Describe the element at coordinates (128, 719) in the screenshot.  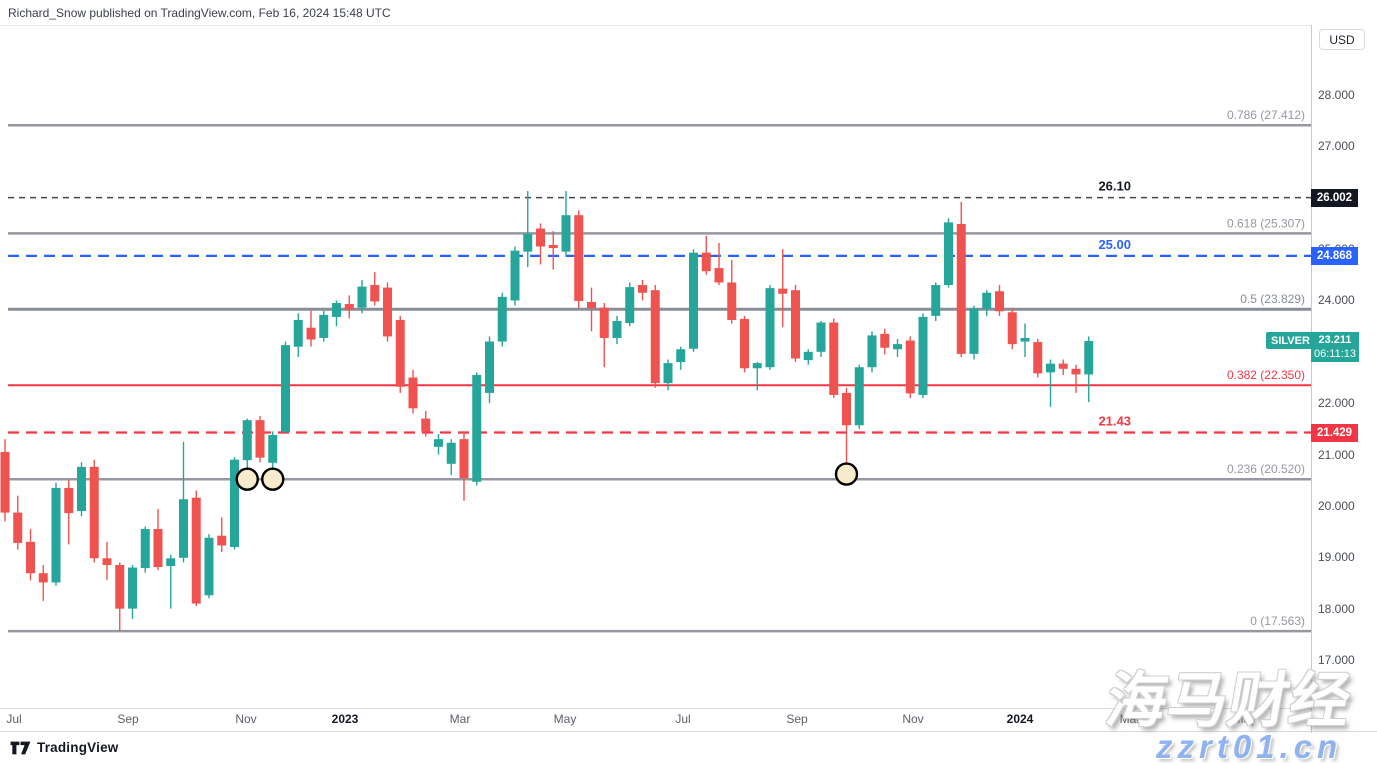
I see `time-tick: Sep` at that location.